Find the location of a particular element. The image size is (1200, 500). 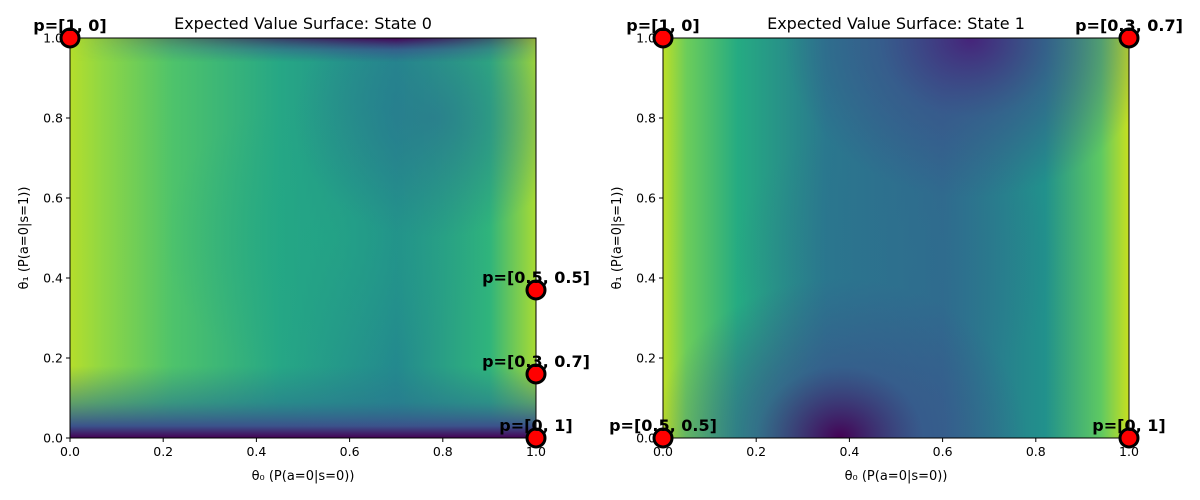

x-axis-label-1: θ₀ (P(a=0|s=0)) is located at coordinates (896, 476).